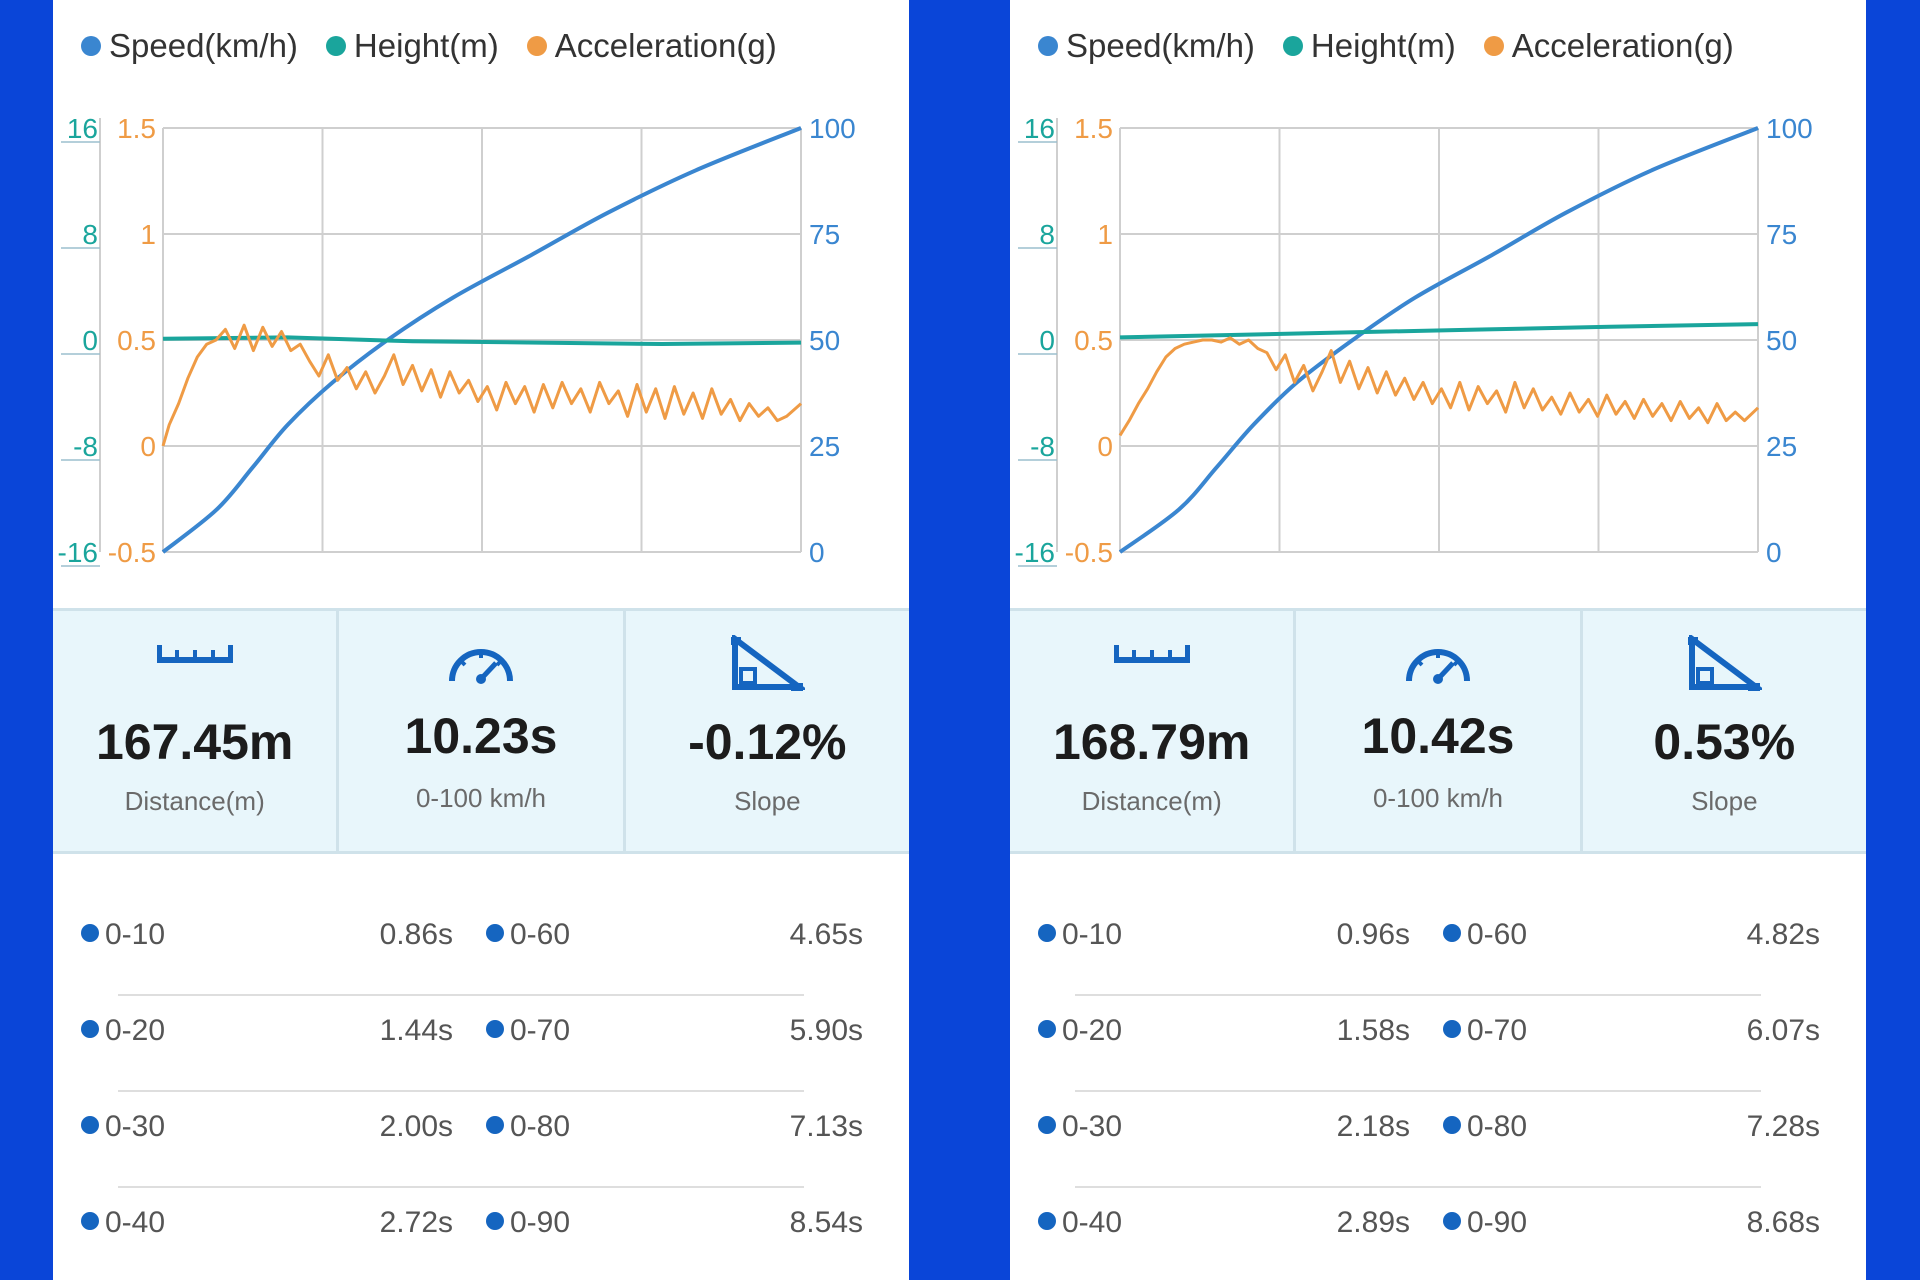 The width and height of the screenshot is (1920, 1280). Describe the element at coordinates (1438, 736) in the screenshot. I see `zero-to-hundred-value: 10.42s` at that location.